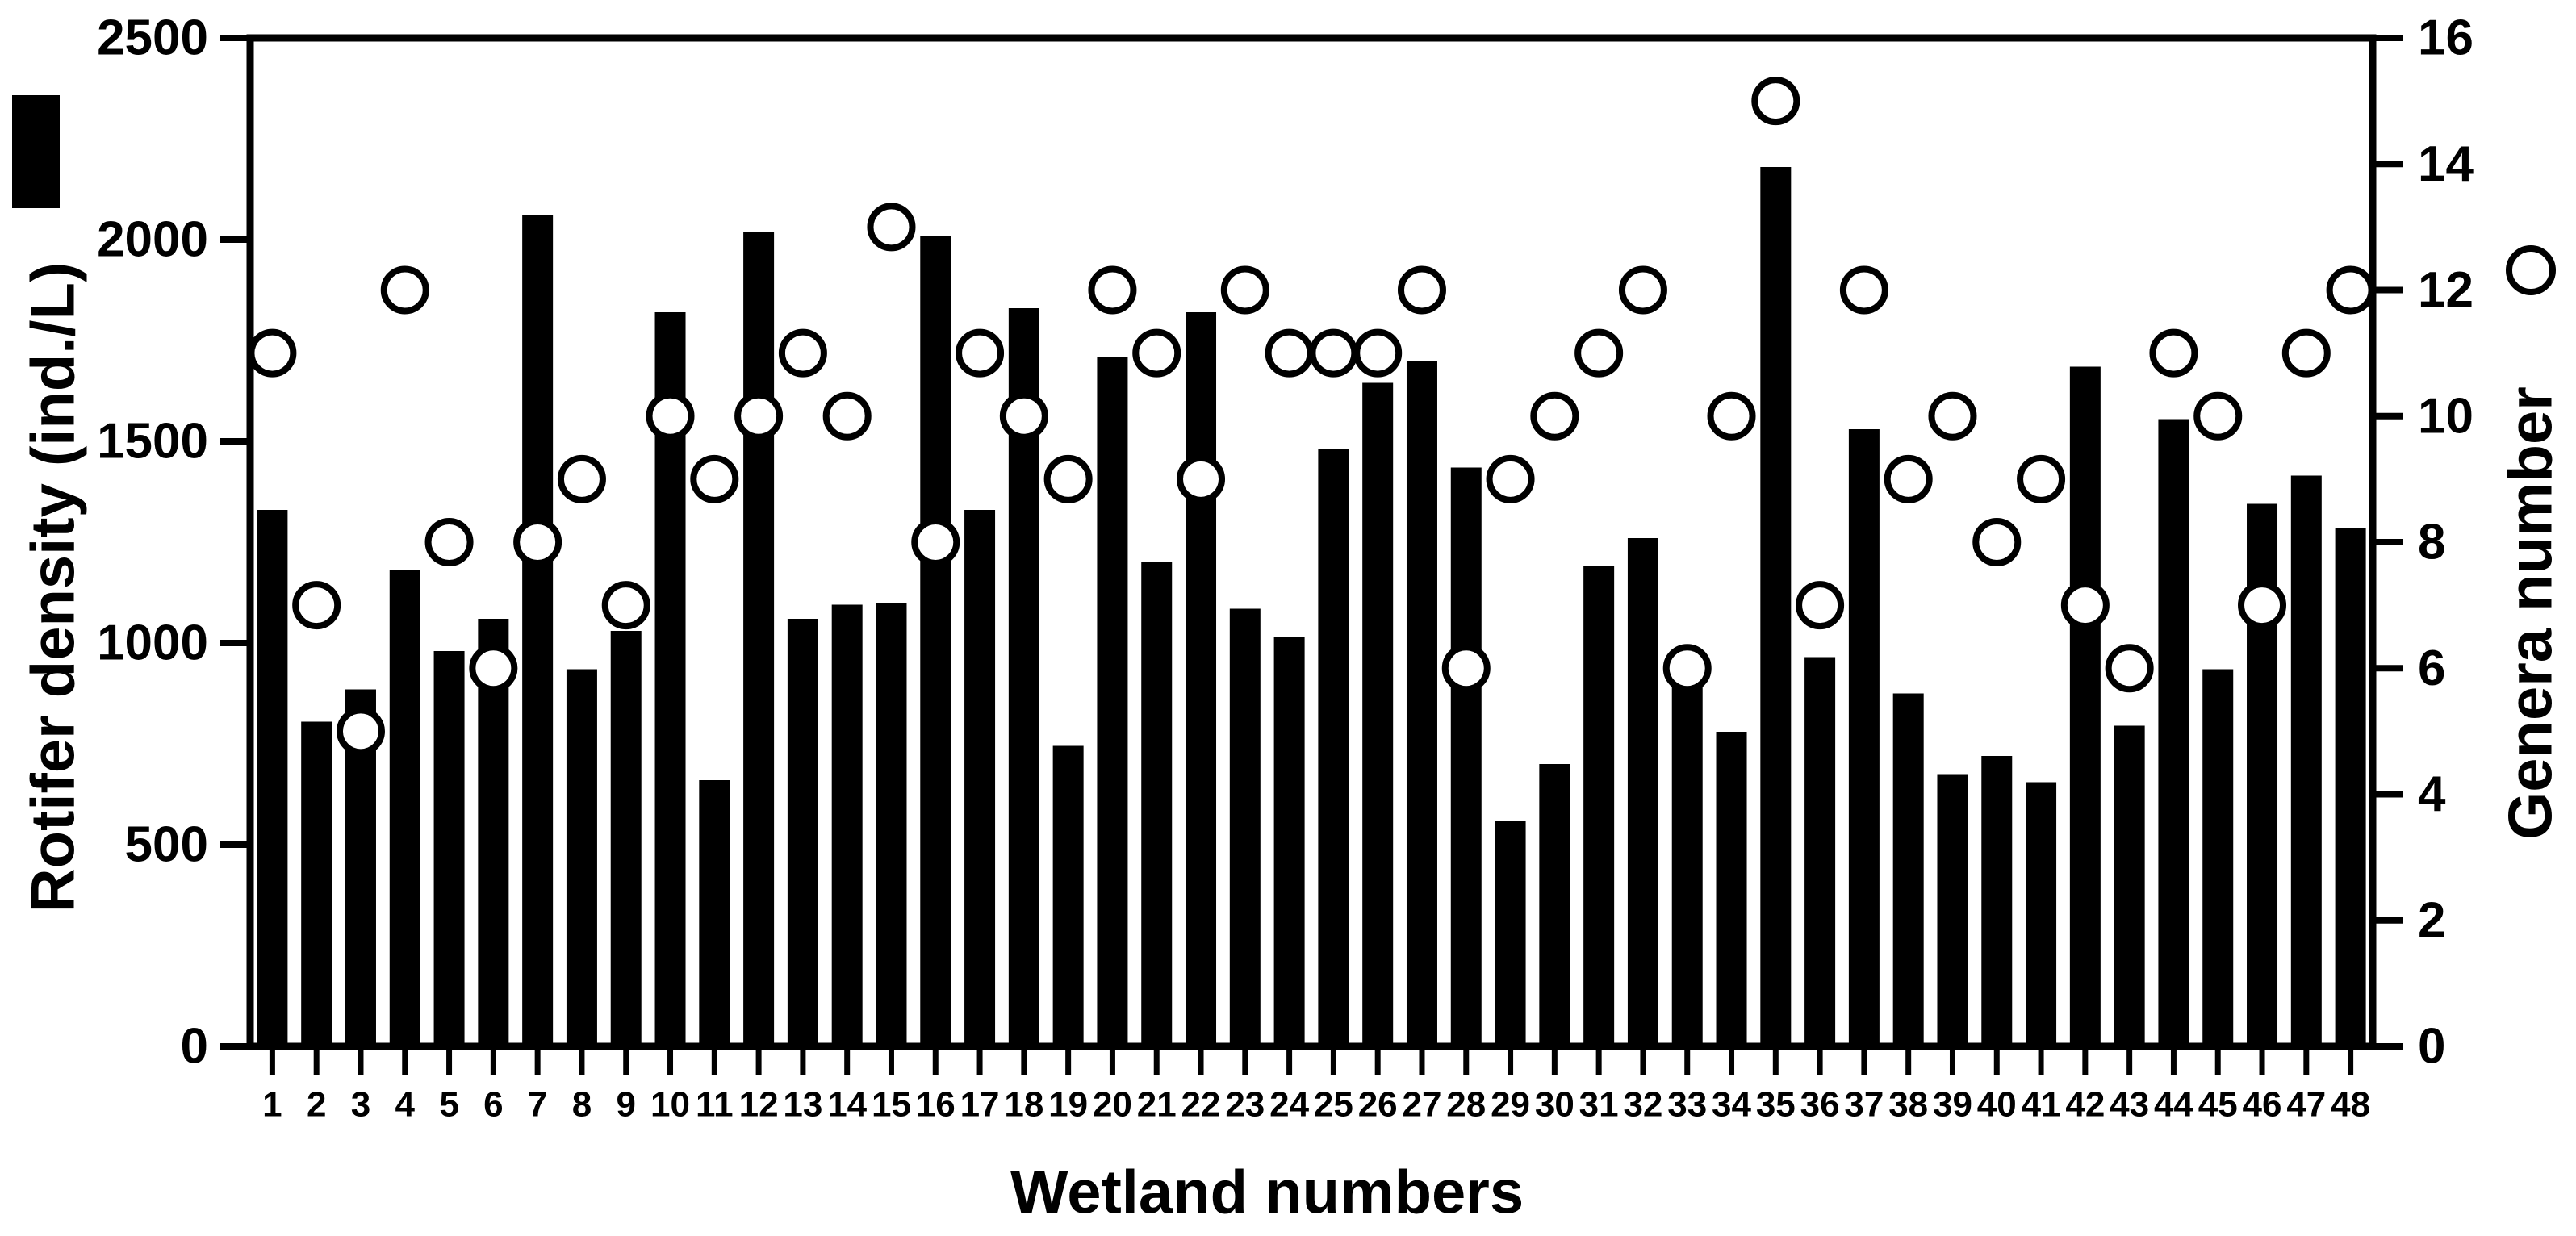 The height and width of the screenshot is (1236, 2576). I want to click on x-tick-label: 3, so click(360, 1105).